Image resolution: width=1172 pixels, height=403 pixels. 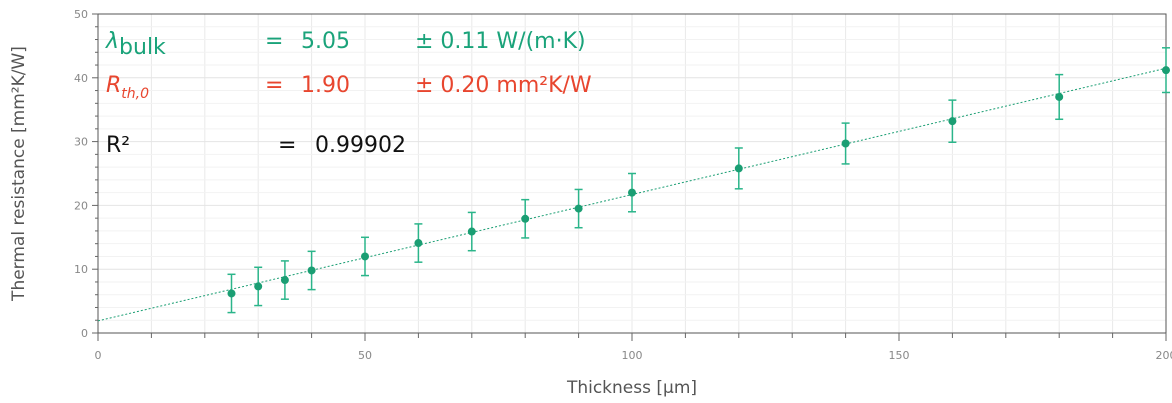 I want to click on r2-symbol: R², so click(x=118, y=145).